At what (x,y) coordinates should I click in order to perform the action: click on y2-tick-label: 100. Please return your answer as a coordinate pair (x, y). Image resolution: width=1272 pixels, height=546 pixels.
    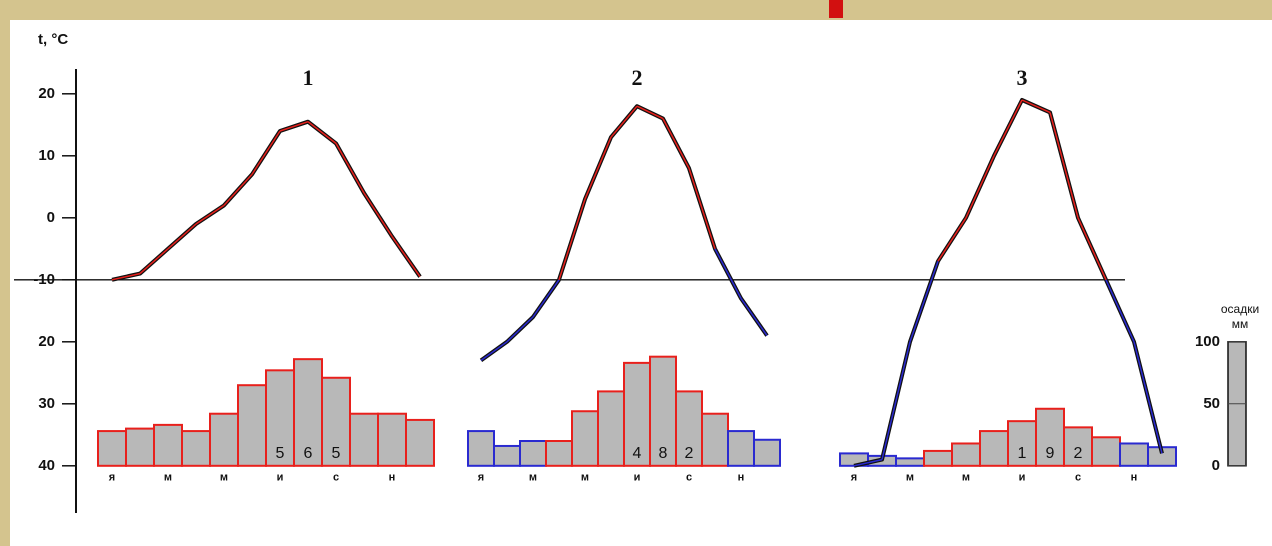
    Looking at the image, I should click on (1207, 341).